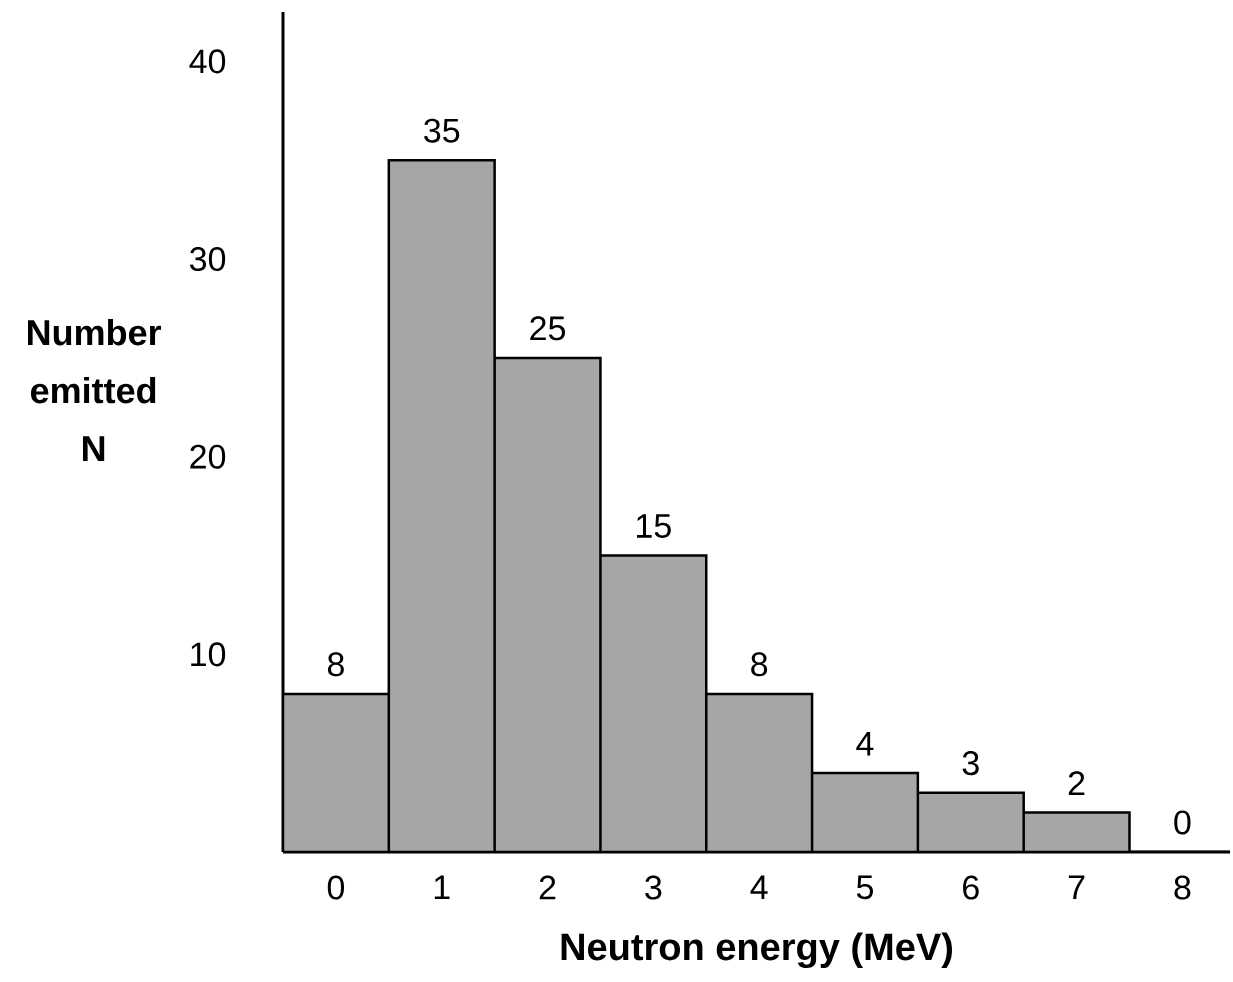 The width and height of the screenshot is (1233, 982). I want to click on x-tick-label: 7, so click(1076, 887).